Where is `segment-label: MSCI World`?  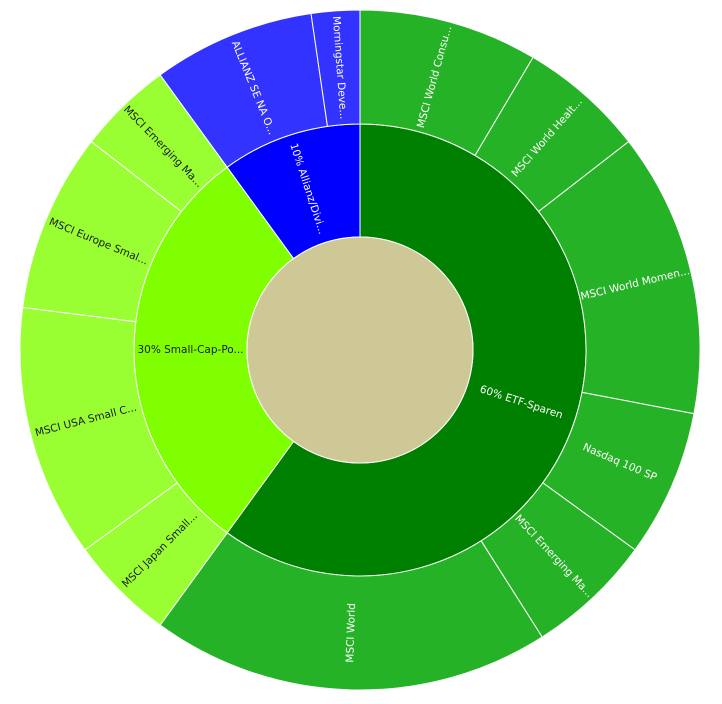 segment-label: MSCI World is located at coordinates (351, 633).